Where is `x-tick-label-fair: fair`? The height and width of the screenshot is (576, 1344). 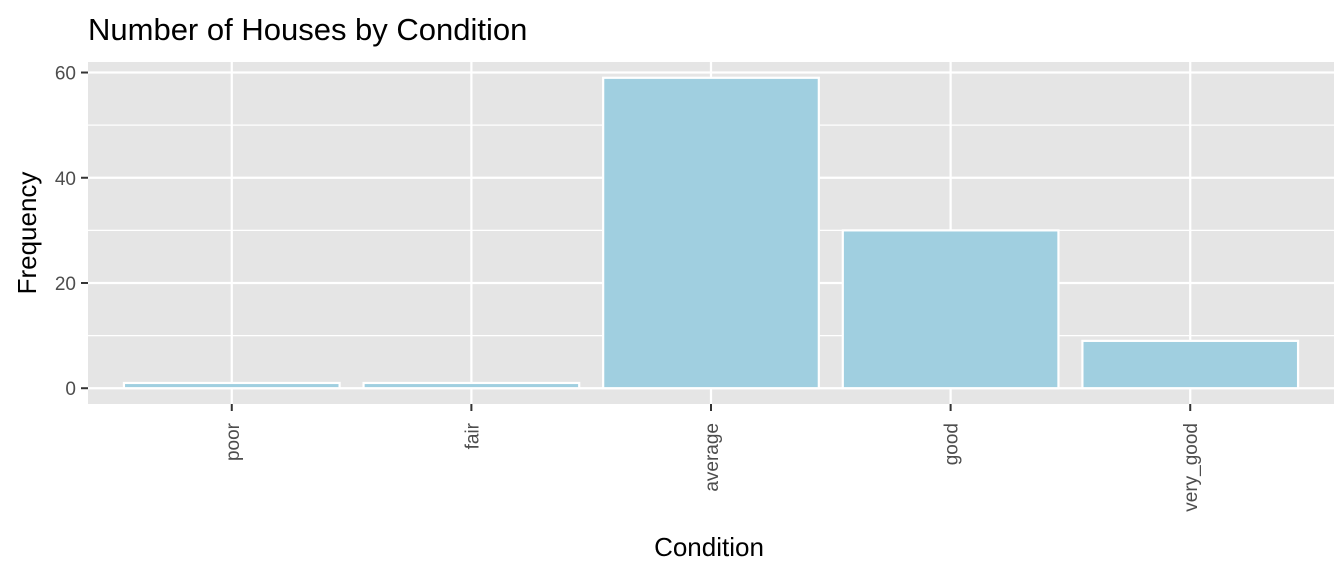 x-tick-label-fair: fair is located at coordinates (472, 435).